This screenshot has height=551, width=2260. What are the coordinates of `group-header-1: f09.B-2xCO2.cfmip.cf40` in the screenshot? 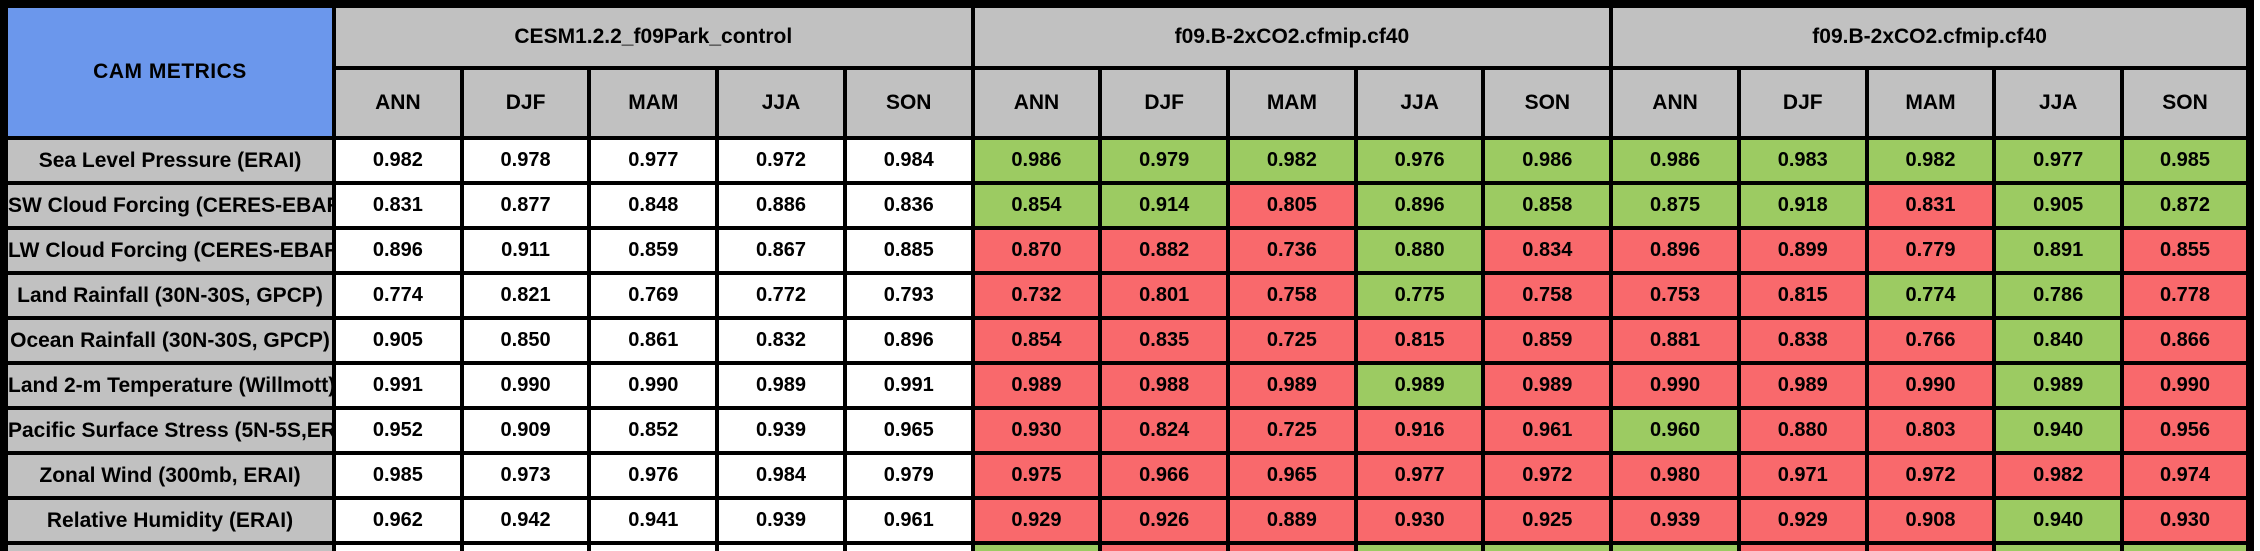 It's located at (1292, 36).